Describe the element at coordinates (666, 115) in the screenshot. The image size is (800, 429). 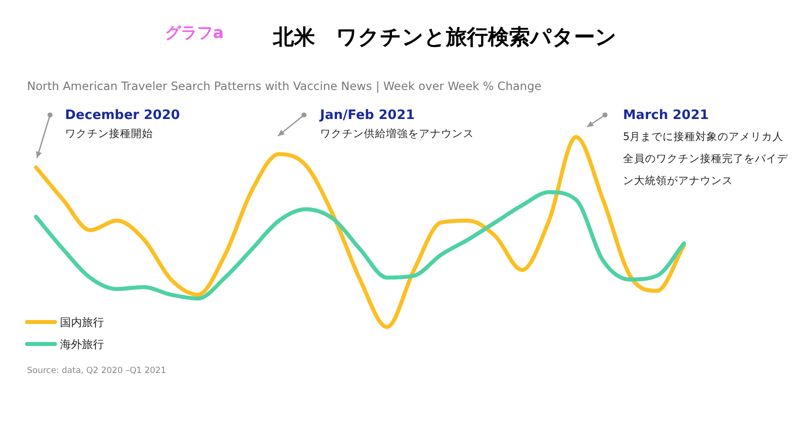
I see `text: March 2021` at that location.